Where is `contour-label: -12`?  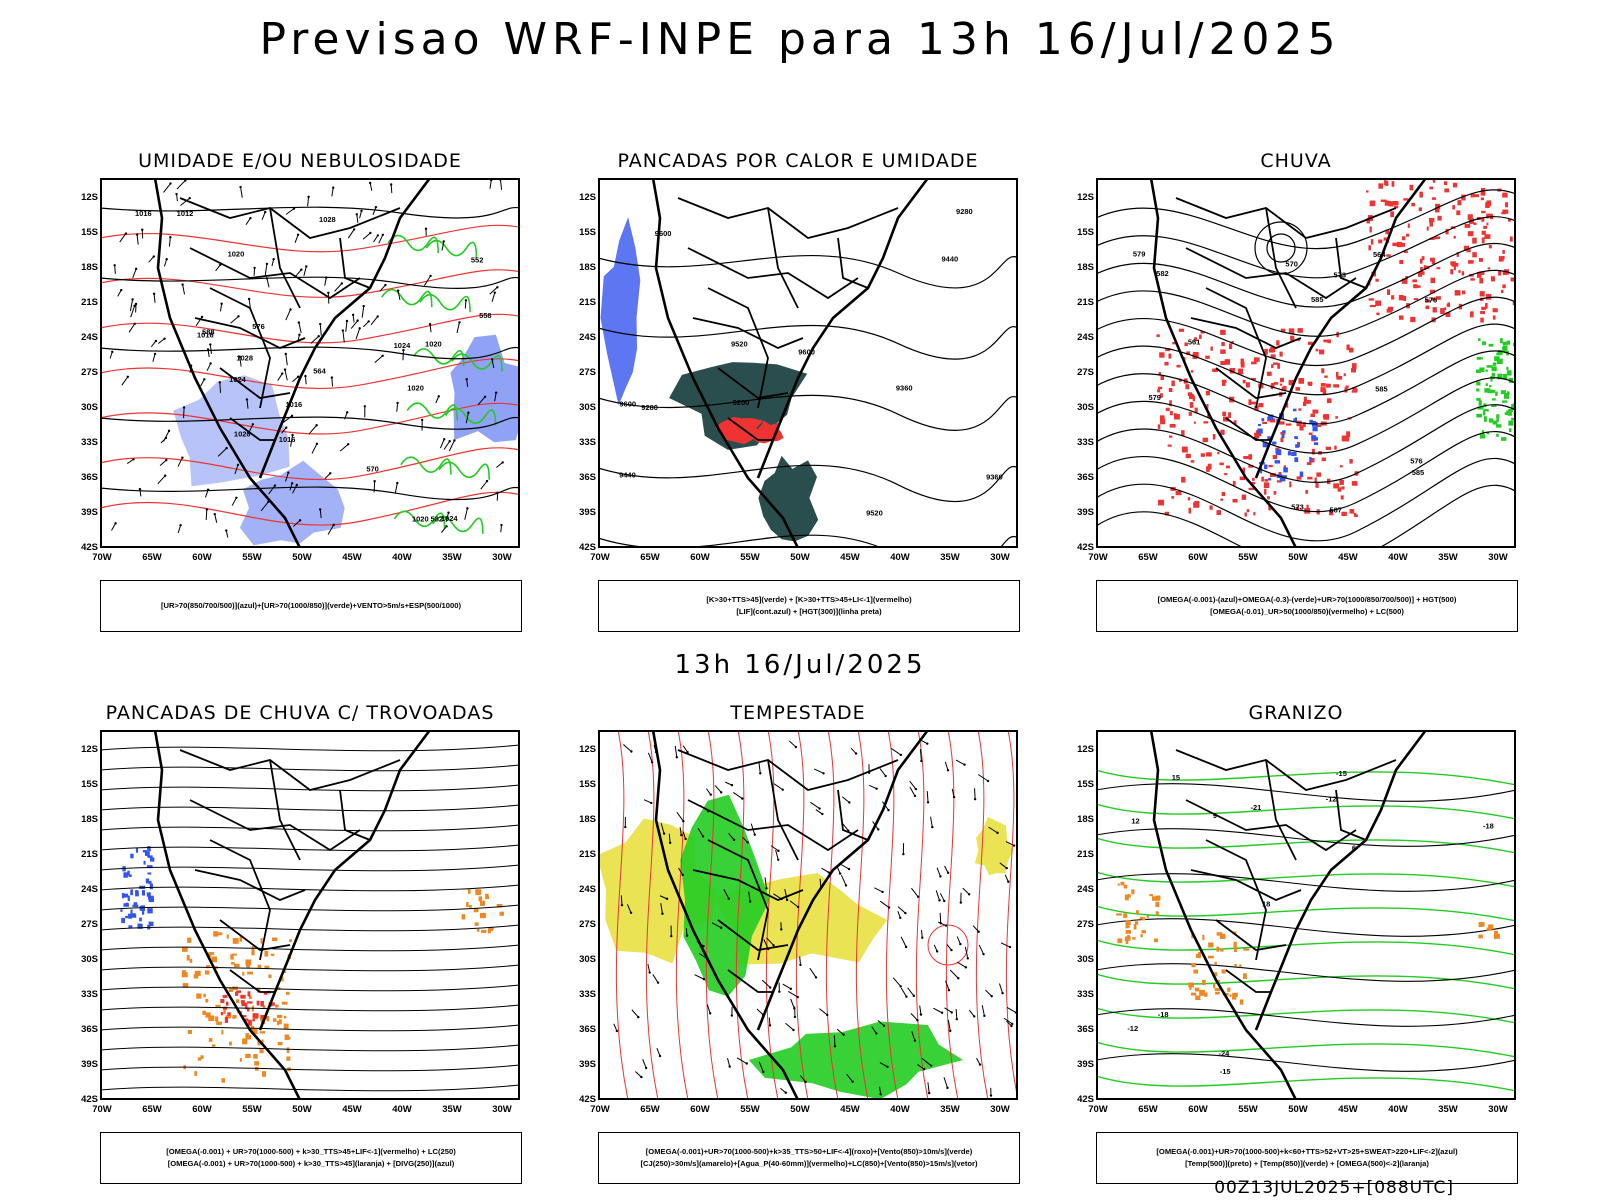 contour-label: -12 is located at coordinates (1132, 1028).